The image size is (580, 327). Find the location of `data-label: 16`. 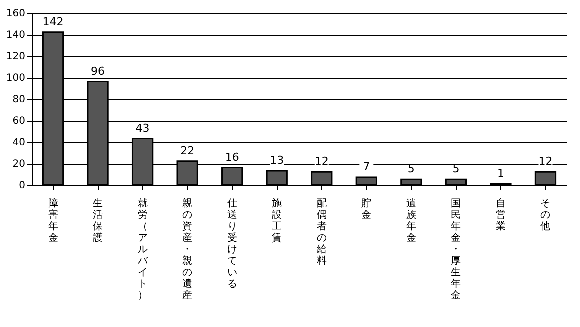

data-label: 16 is located at coordinates (232, 157).